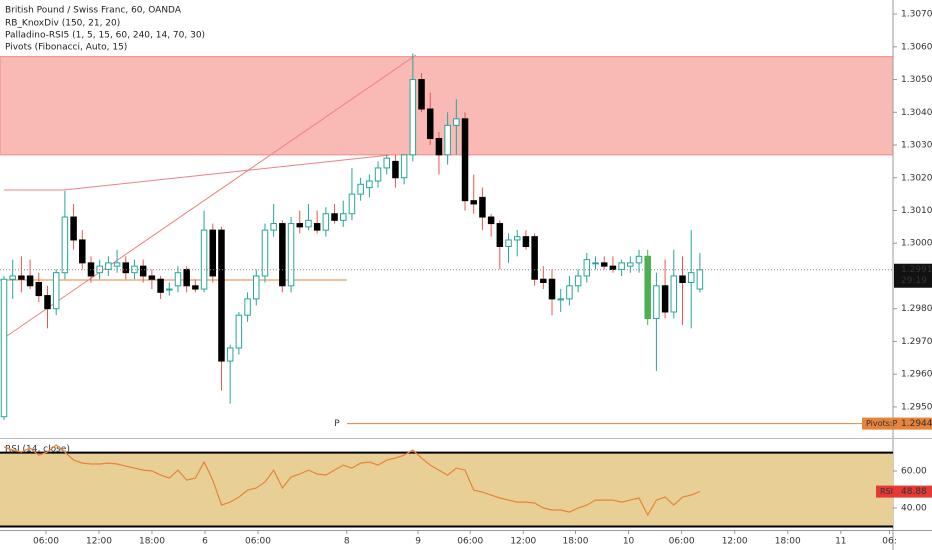 The image size is (932, 550). What do you see at coordinates (886, 491) in the screenshot?
I see `rsi-badge-name: RSI` at bounding box center [886, 491].